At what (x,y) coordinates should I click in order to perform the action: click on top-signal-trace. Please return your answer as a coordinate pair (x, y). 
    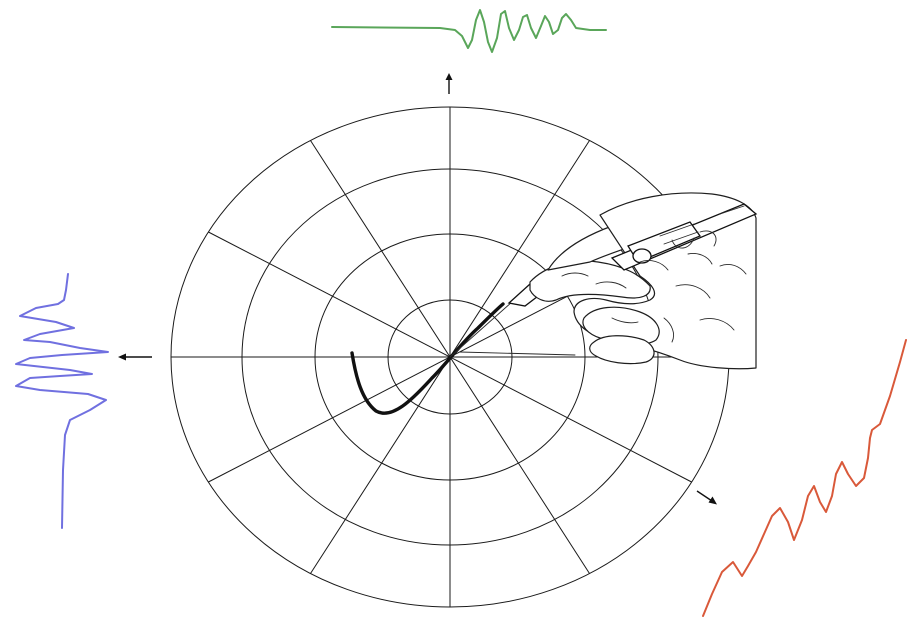
    Looking at the image, I should click on (469, 31).